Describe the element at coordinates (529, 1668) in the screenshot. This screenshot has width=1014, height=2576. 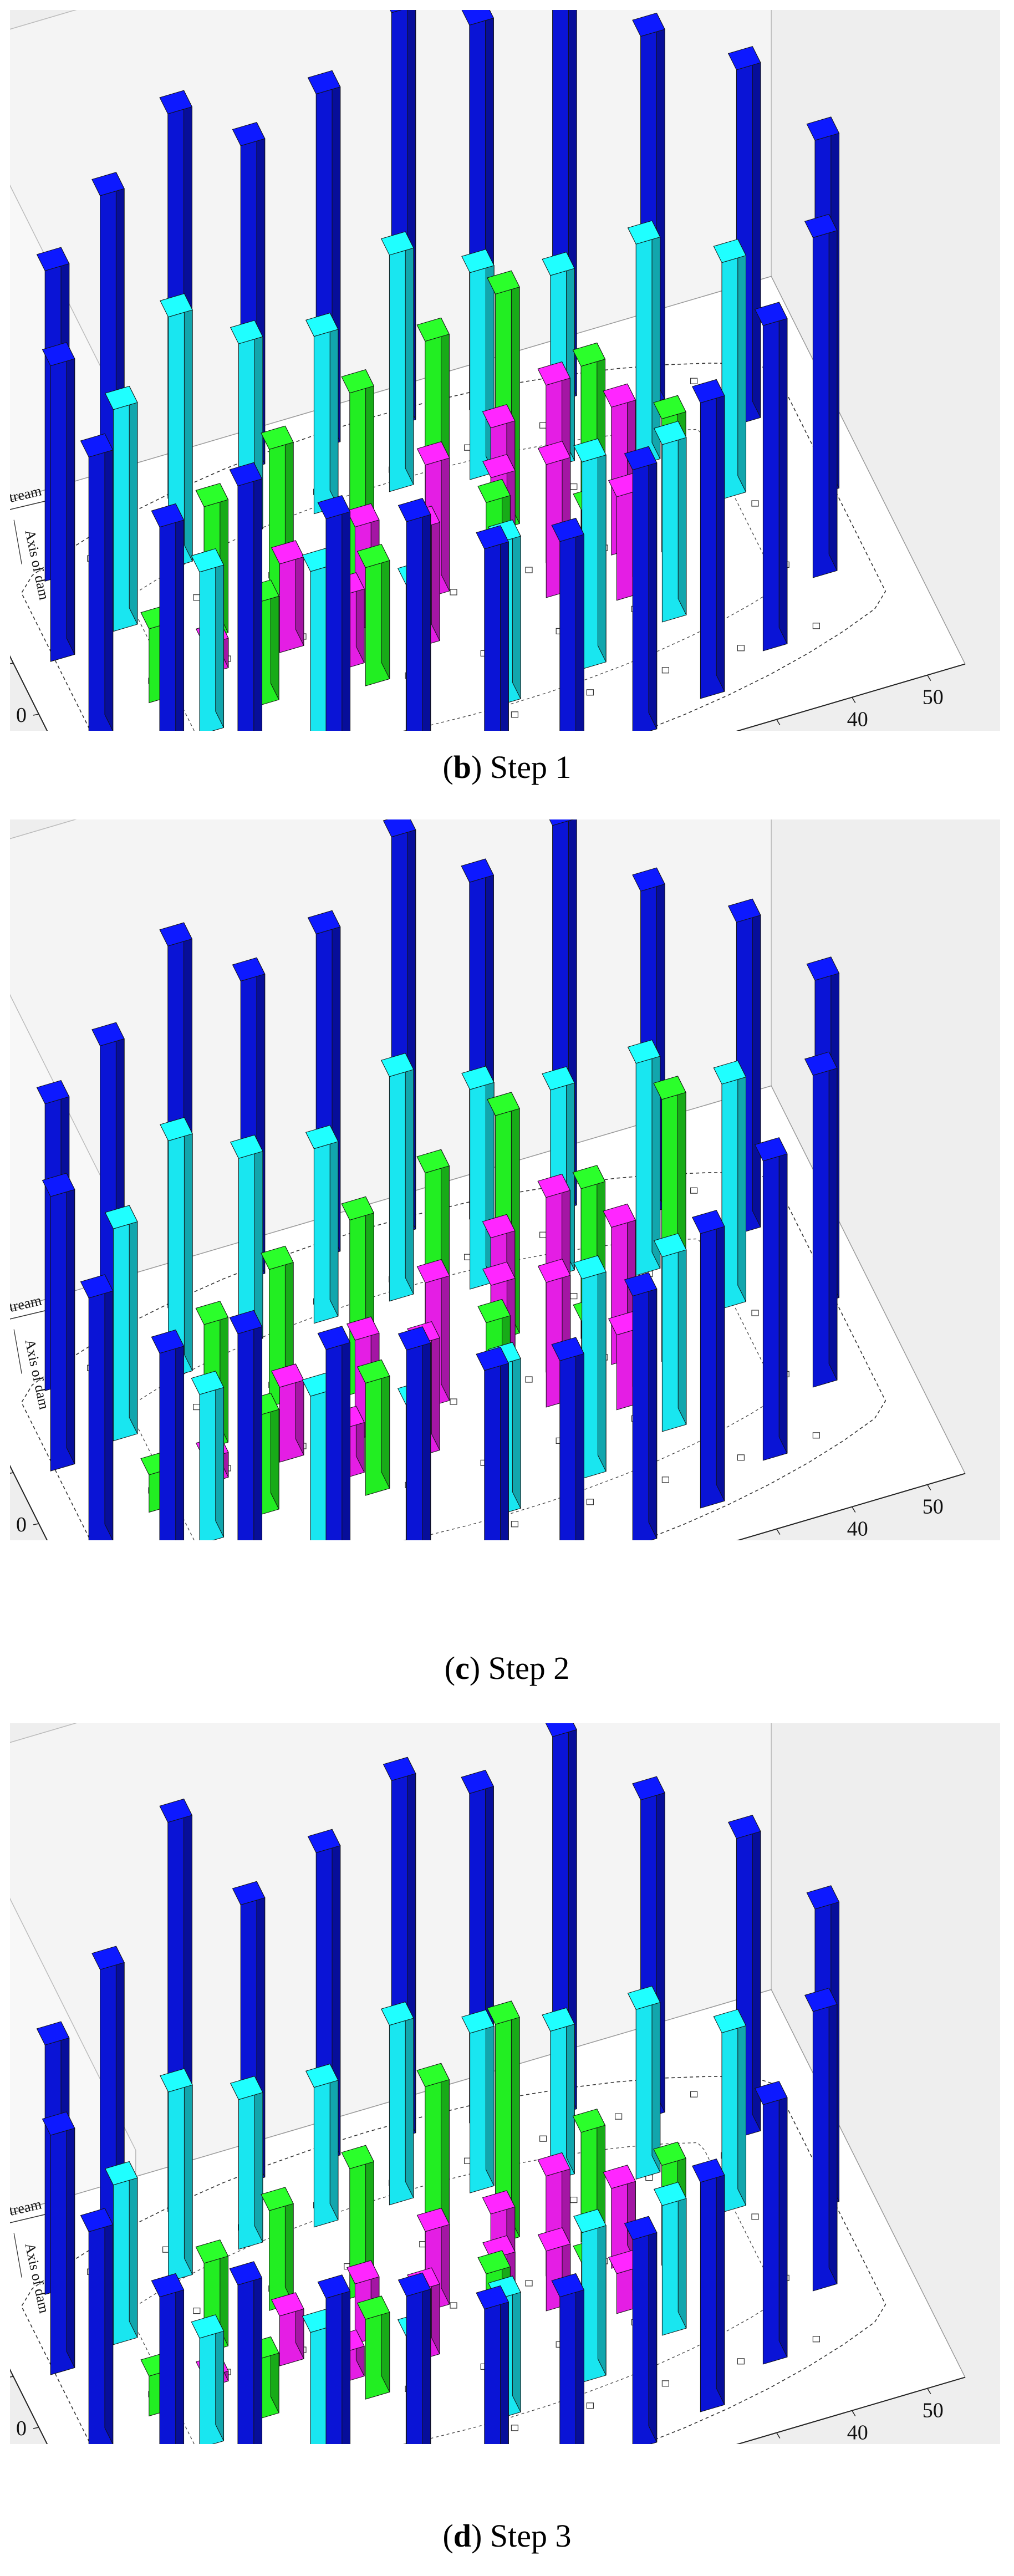
I see `caption-text: Step 2` at that location.